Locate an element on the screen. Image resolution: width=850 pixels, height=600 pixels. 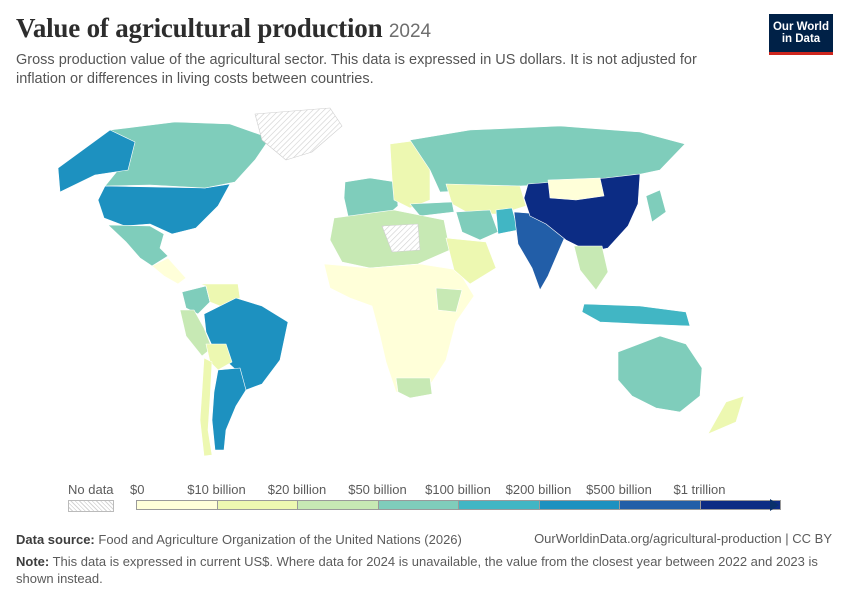
legend-tick-label: $200 billion is located at coordinates (538, 489).